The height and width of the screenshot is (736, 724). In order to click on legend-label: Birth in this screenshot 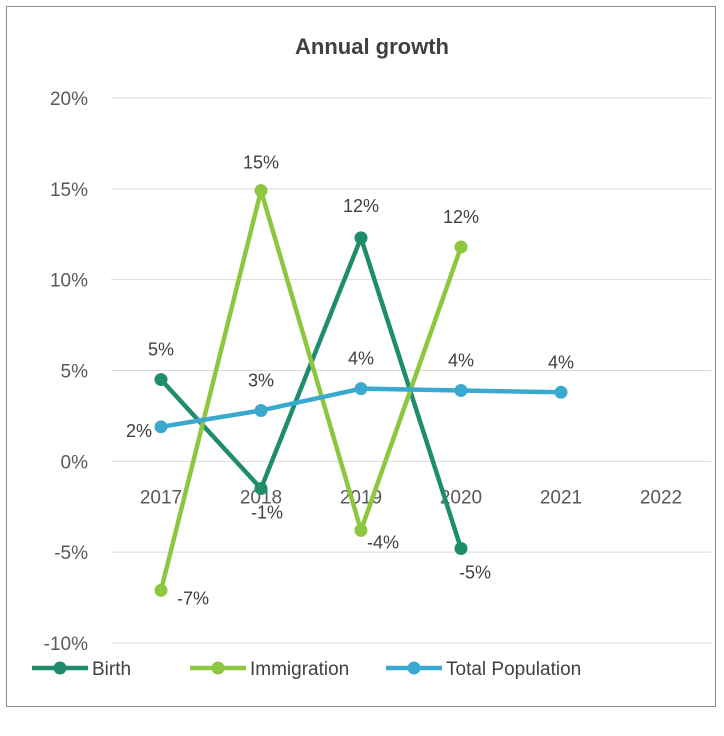, I will do `click(111, 669)`.